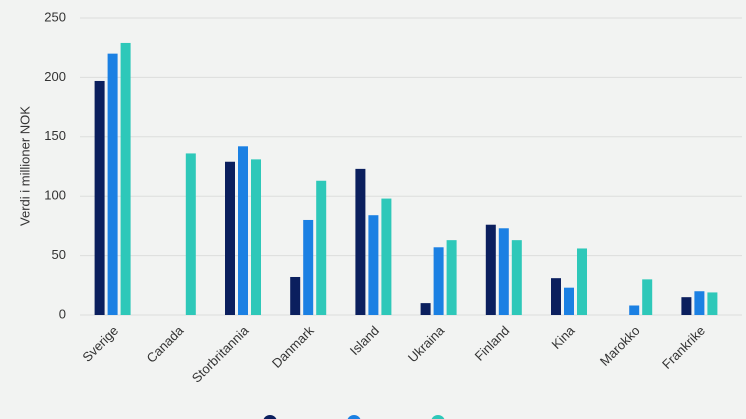 This screenshot has height=419, width=746. Describe the element at coordinates (55, 135) in the screenshot. I see `y-tick-label: 150` at that location.